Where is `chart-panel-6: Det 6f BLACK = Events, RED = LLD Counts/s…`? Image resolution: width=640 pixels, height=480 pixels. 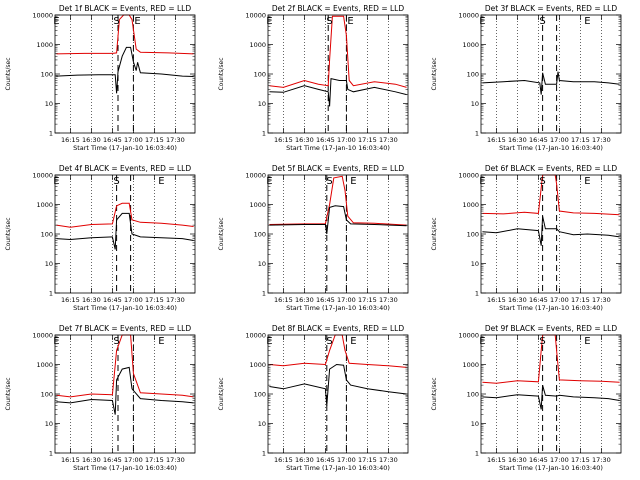
chart-panel-6: Det 6f BLACK = Events, RED = LLD Counts/s… is located at coordinates (526, 238).